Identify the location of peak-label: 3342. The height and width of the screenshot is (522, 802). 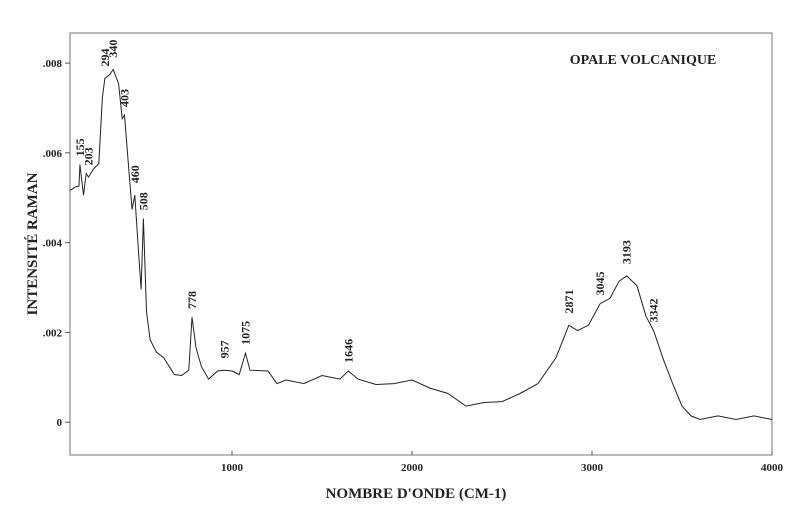
(654, 310).